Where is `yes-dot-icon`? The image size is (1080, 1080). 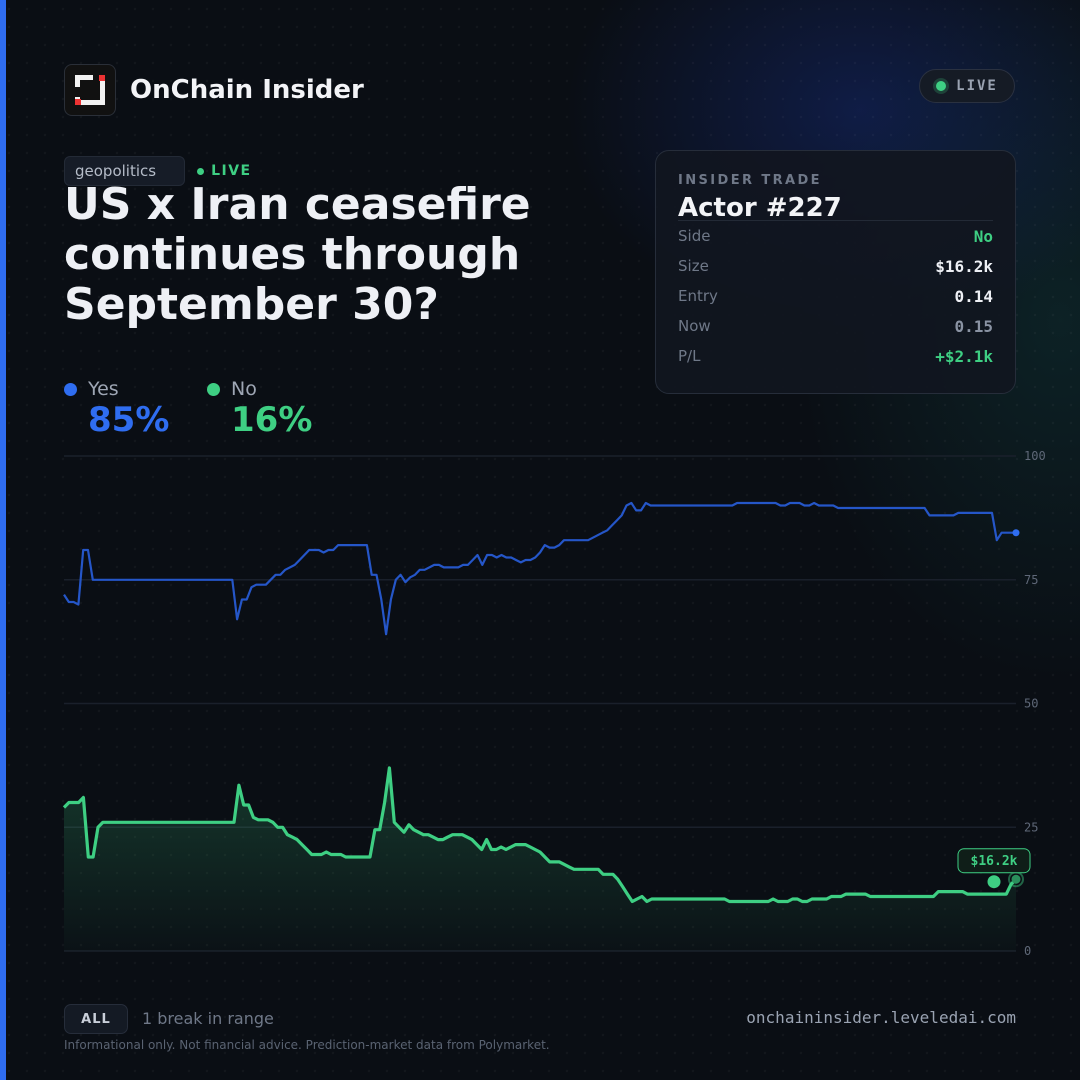
yes-dot-icon is located at coordinates (70, 389).